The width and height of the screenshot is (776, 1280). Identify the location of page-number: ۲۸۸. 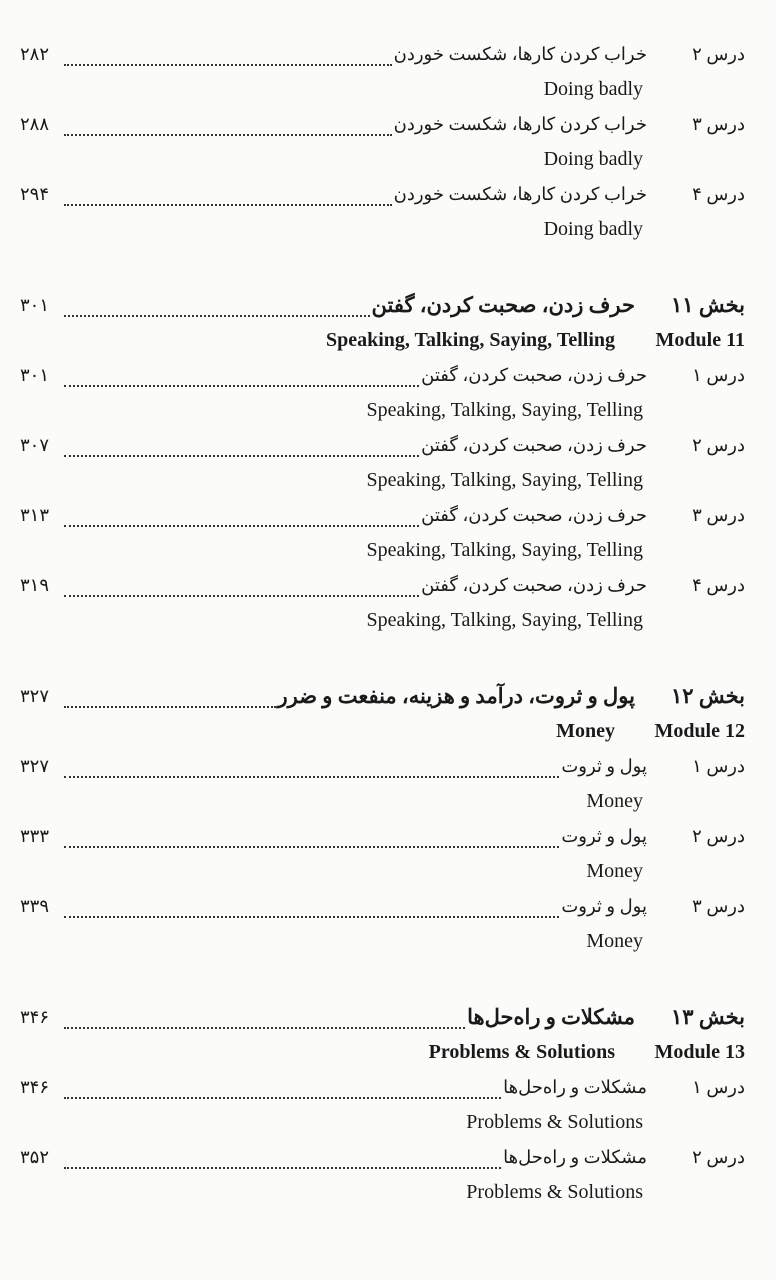
(35, 124).